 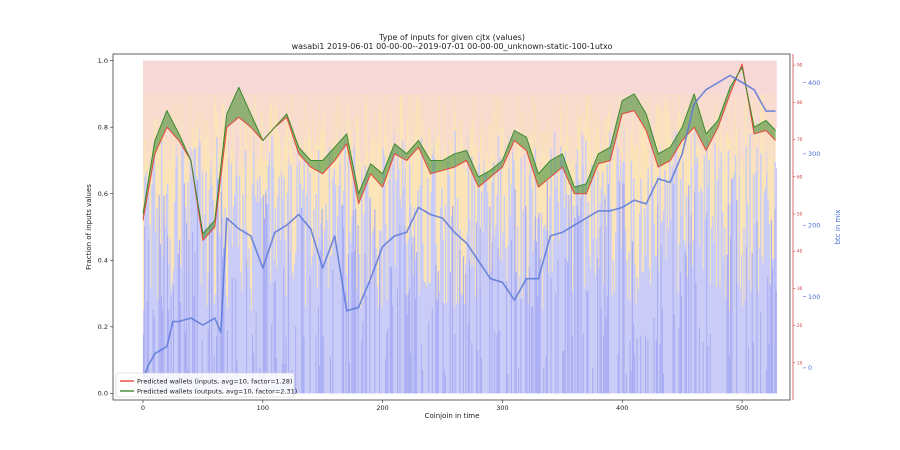 What do you see at coordinates (800, 102) in the screenshot?
I see `y3-tick-label: 80` at bounding box center [800, 102].